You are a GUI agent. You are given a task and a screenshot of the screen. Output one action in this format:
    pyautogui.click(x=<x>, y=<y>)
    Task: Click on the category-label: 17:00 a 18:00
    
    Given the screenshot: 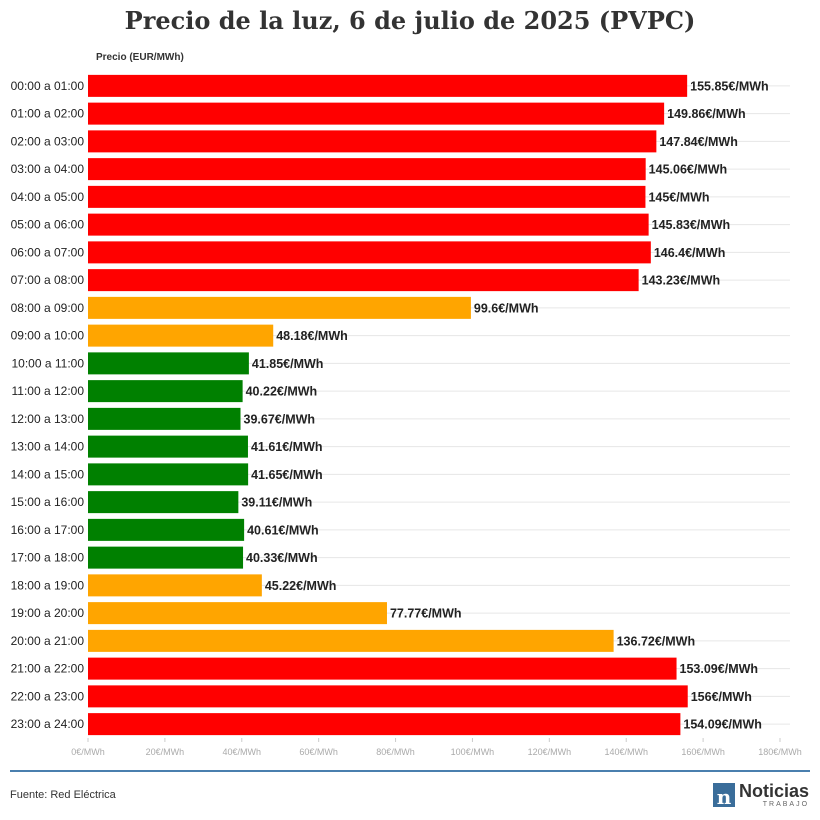 What is the action you would take?
    pyautogui.click(x=48, y=558)
    